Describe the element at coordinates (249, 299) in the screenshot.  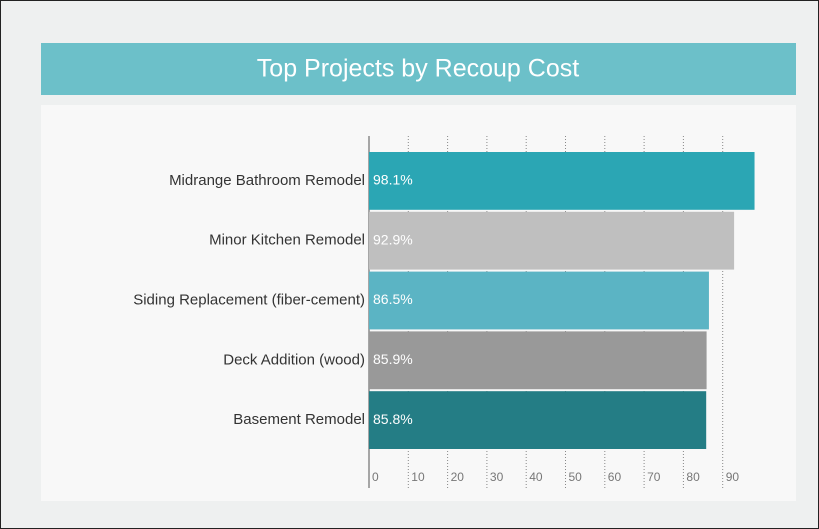
I see `y-tick-label: Siding Replacement (fiber-cement)` at that location.